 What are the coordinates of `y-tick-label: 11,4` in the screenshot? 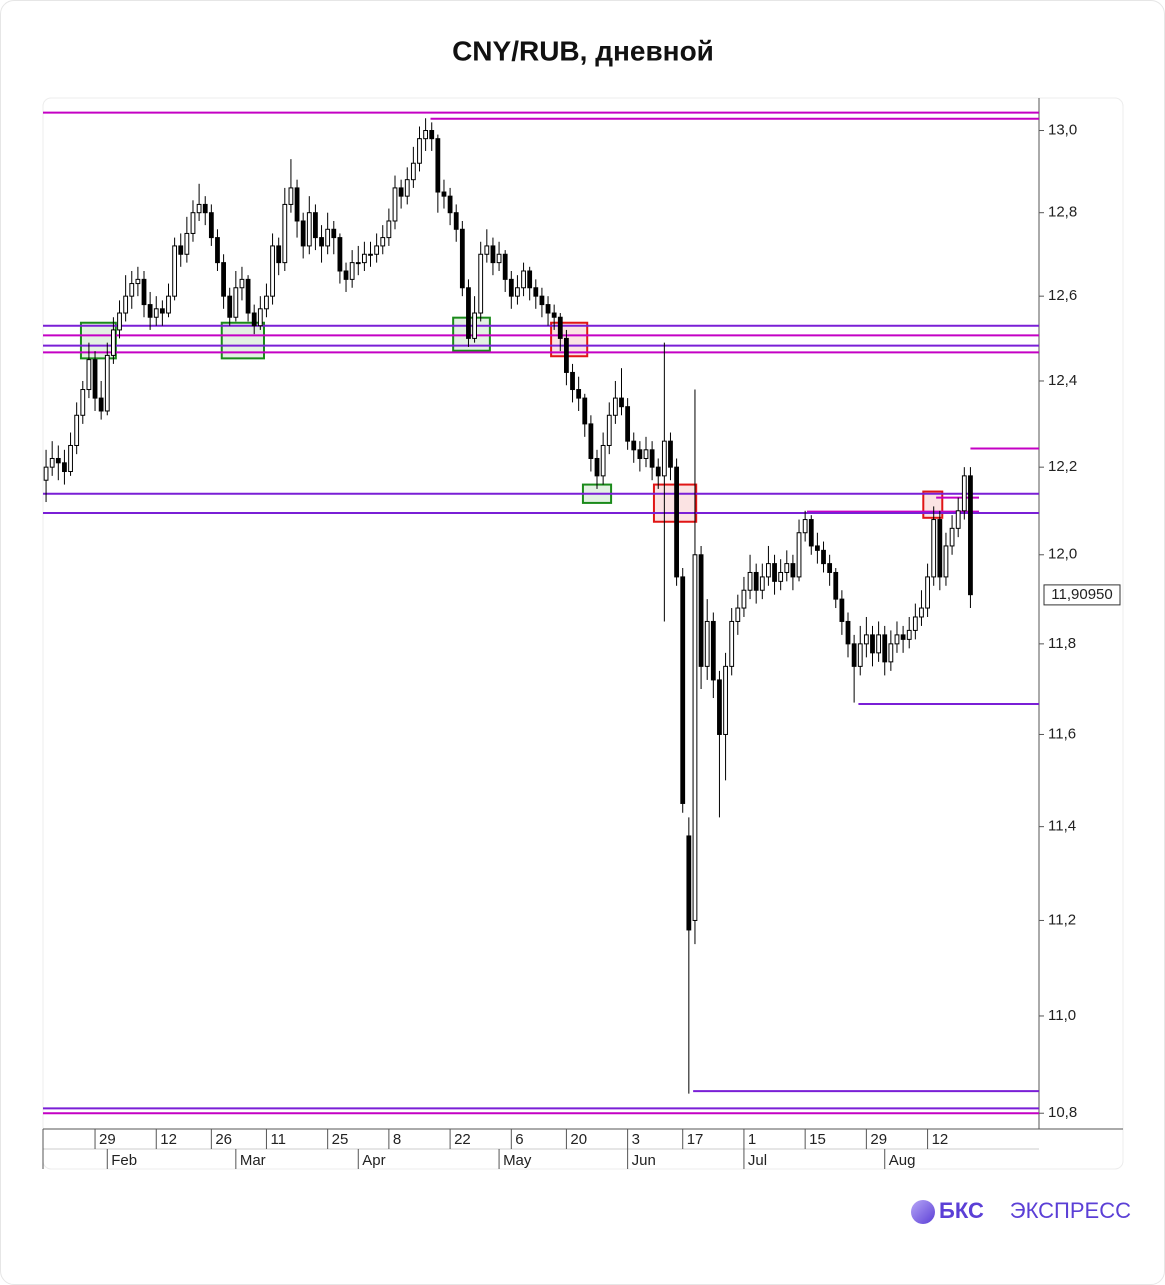 It's located at (1062, 826).